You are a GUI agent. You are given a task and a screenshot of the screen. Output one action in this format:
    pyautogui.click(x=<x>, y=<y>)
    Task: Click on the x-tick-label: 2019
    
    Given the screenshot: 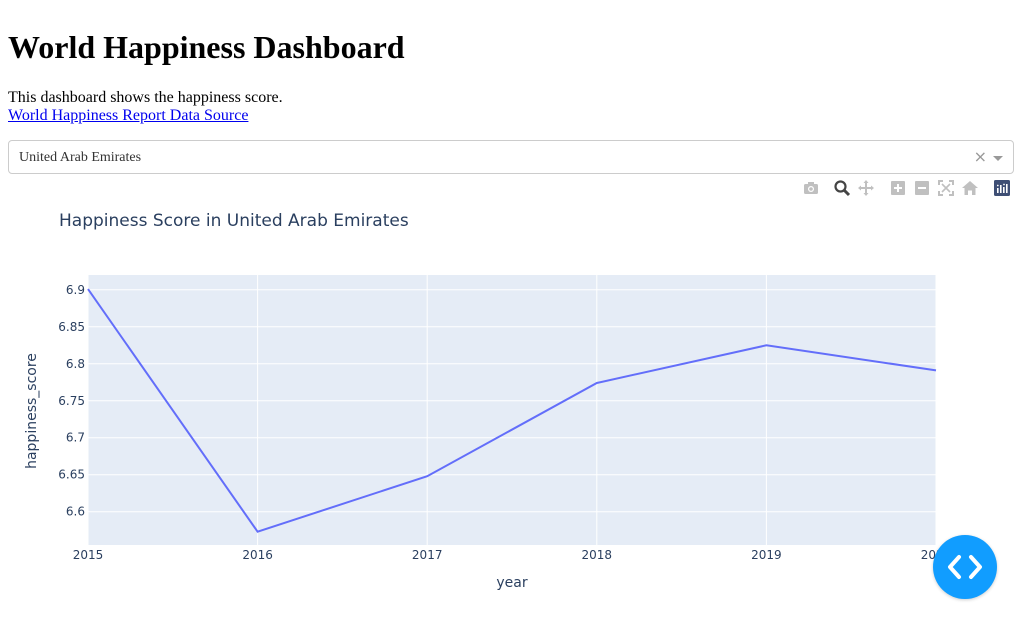 What is the action you would take?
    pyautogui.click(x=766, y=555)
    